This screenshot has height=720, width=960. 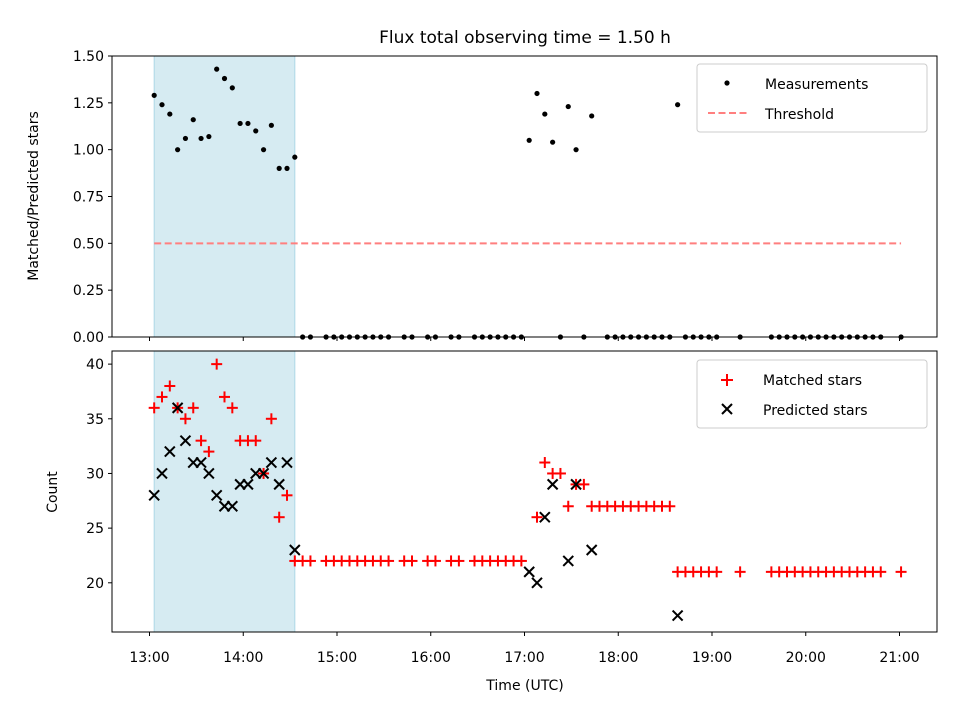 I want to click on y-tick-label: 20, so click(x=95, y=584).